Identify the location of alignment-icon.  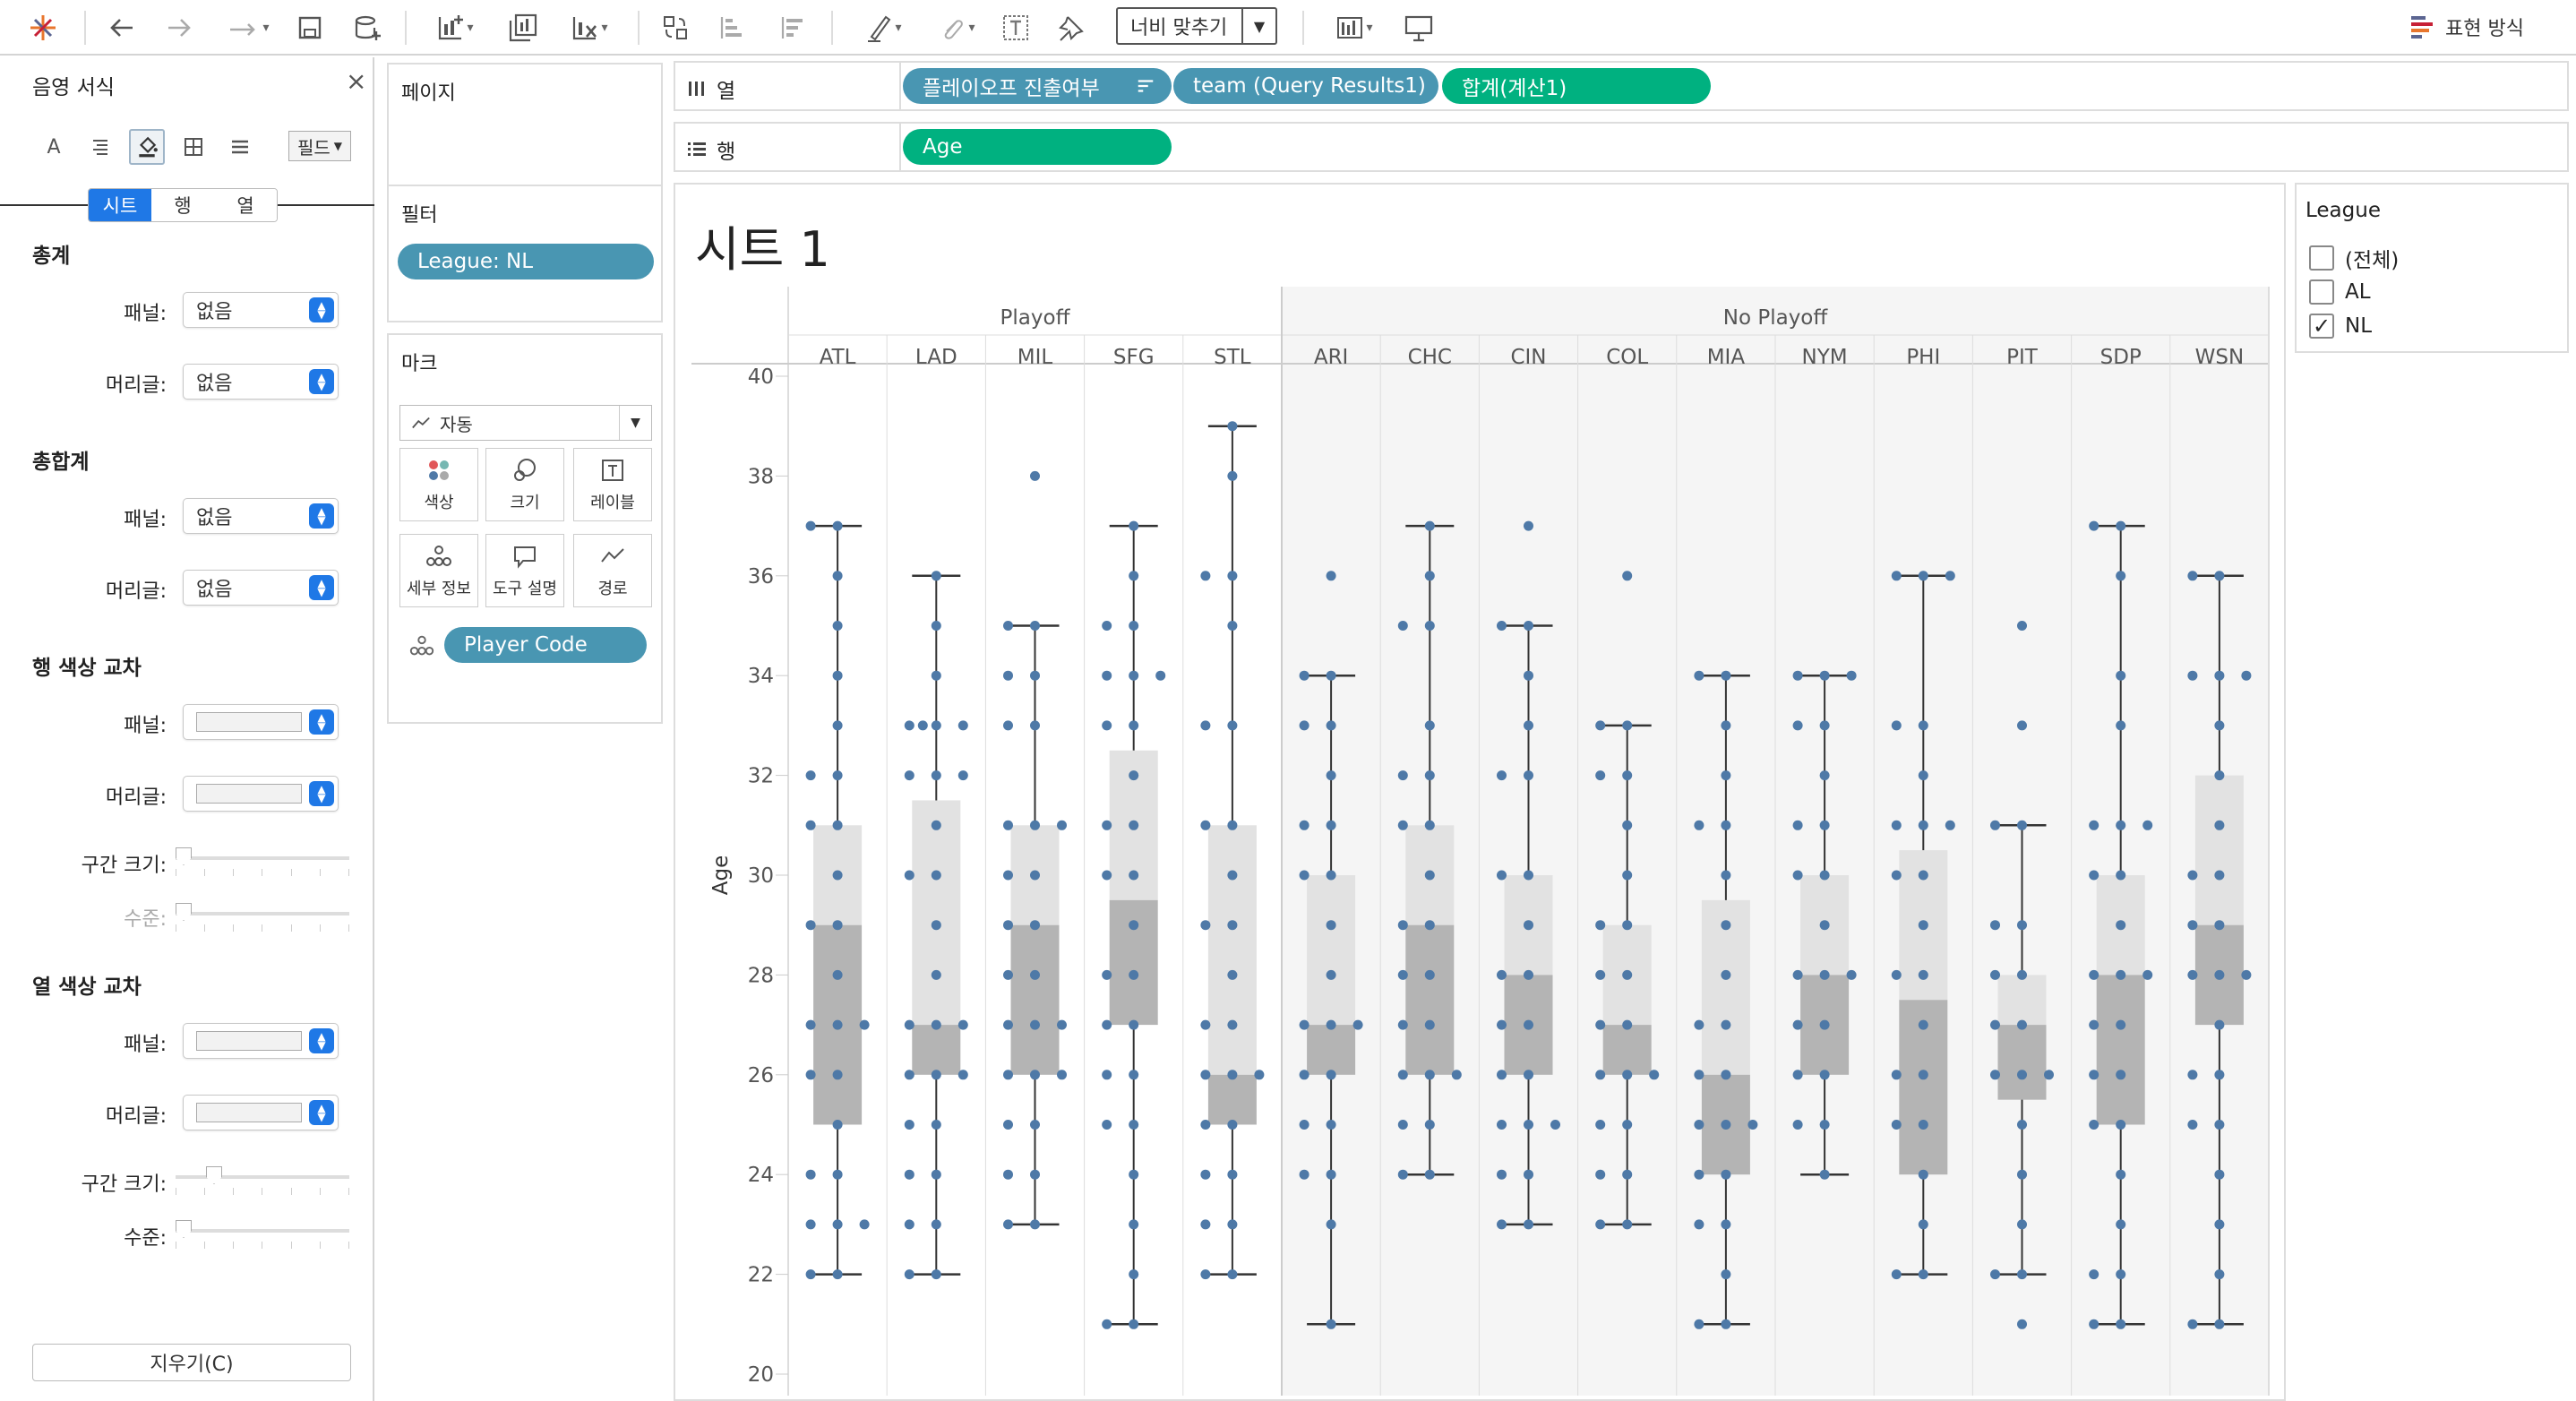
(100, 147).